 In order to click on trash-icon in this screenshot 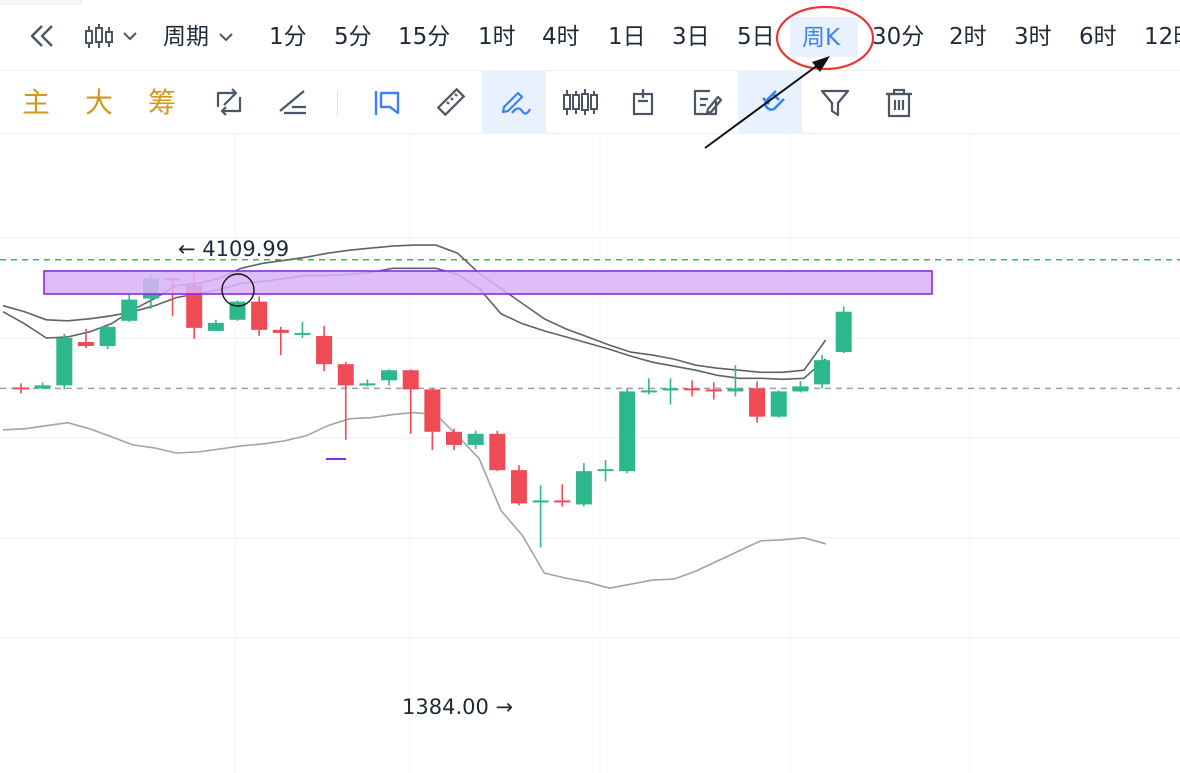, I will do `click(899, 103)`.